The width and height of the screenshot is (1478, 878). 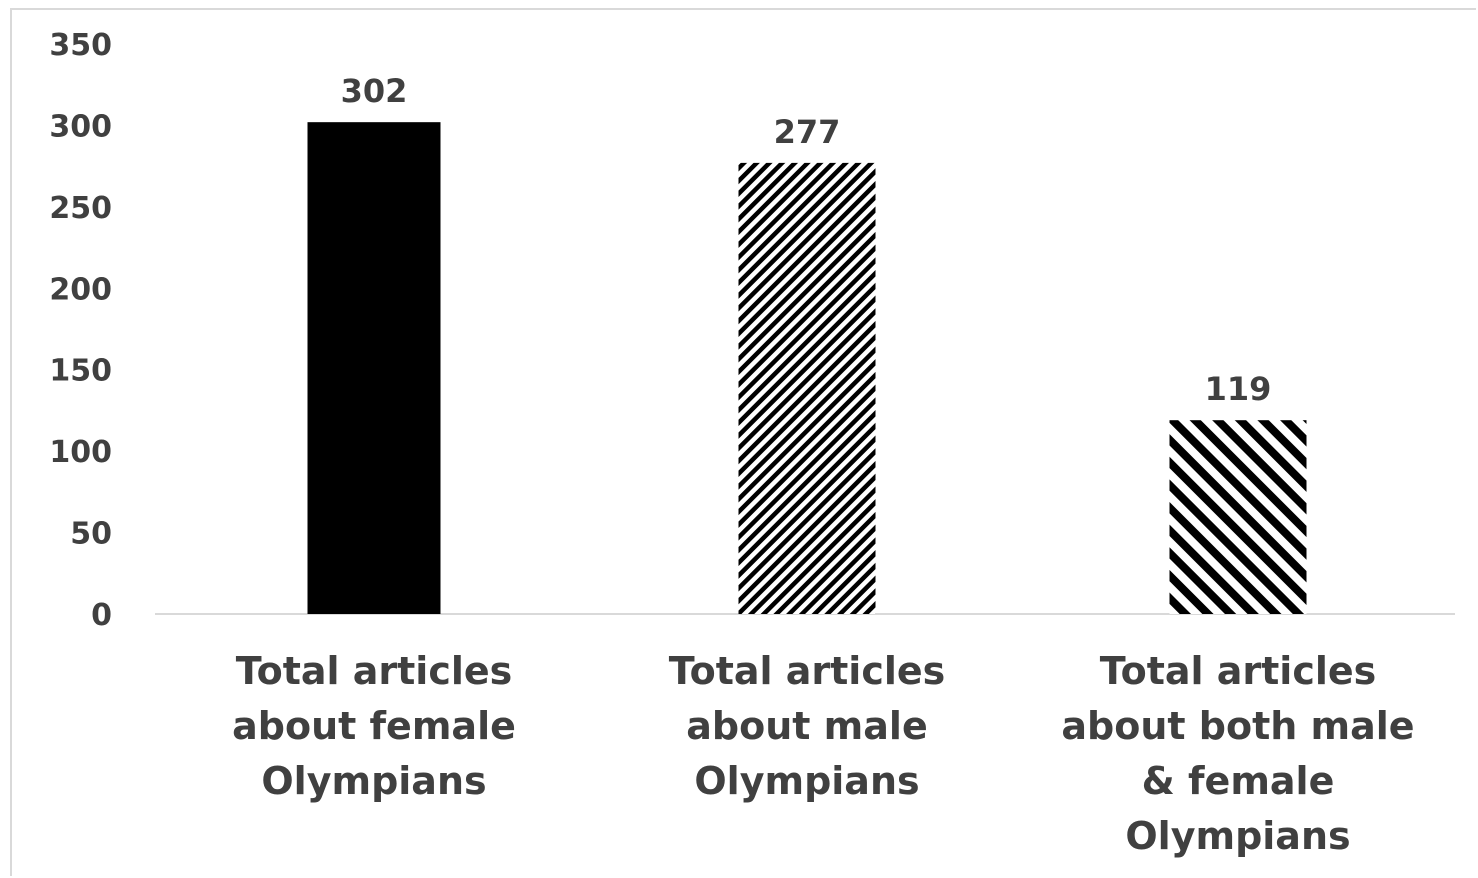 I want to click on category-label: about female, so click(x=374, y=726).